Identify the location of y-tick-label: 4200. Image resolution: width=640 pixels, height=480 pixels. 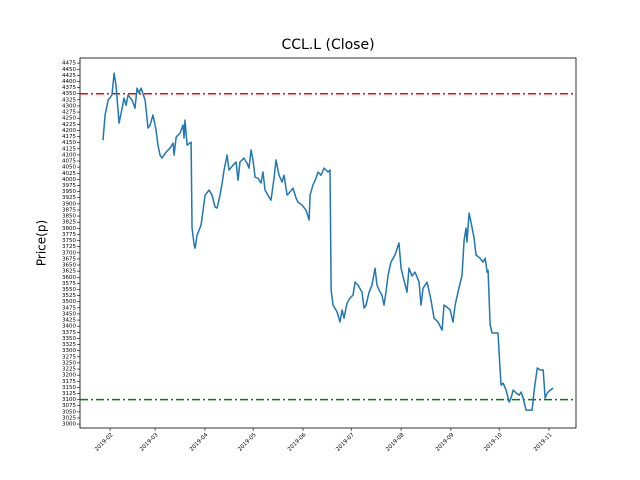
(69, 131).